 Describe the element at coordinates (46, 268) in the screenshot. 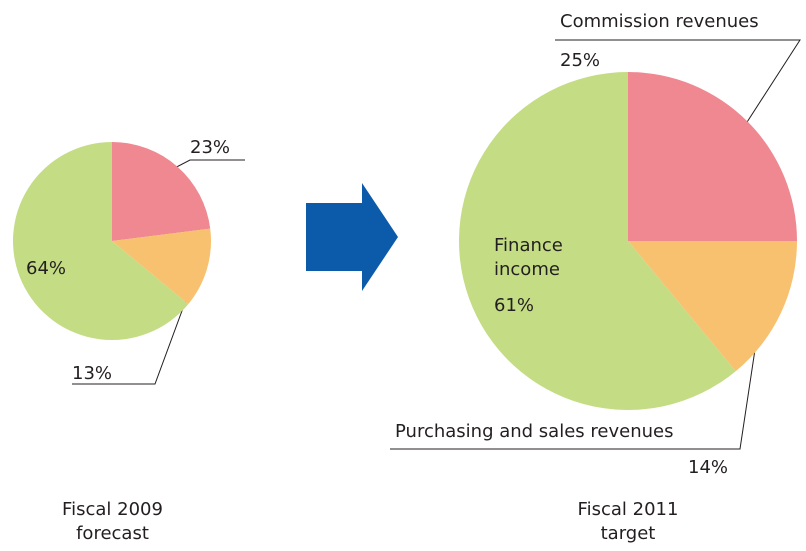

I see `value-label: 64%` at that location.